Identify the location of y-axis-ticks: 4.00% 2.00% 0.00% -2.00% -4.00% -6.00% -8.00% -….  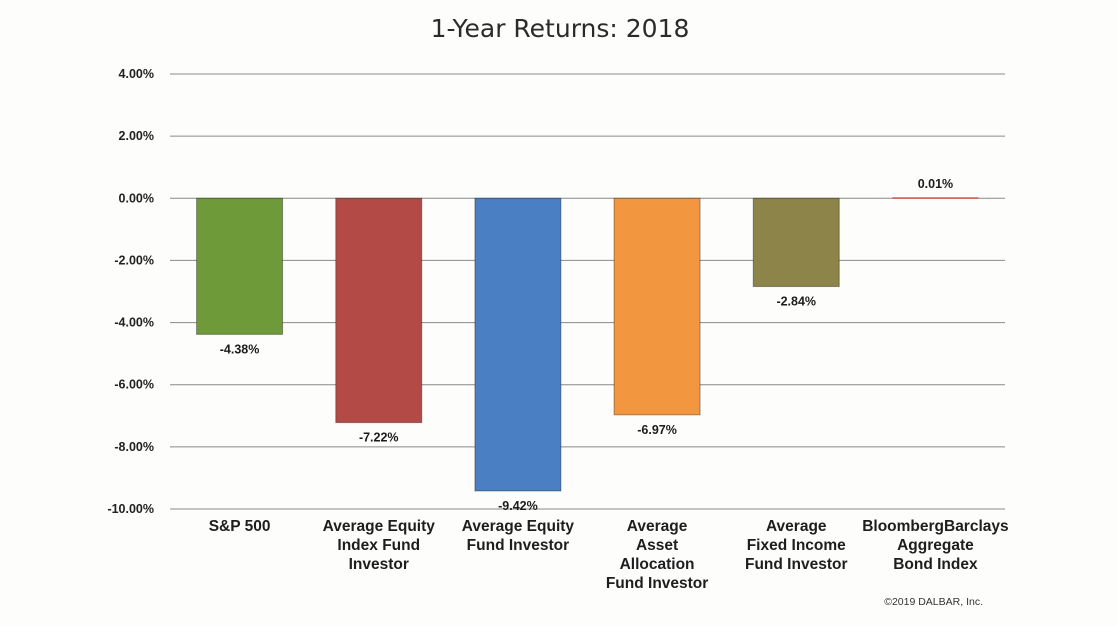
(130, 291).